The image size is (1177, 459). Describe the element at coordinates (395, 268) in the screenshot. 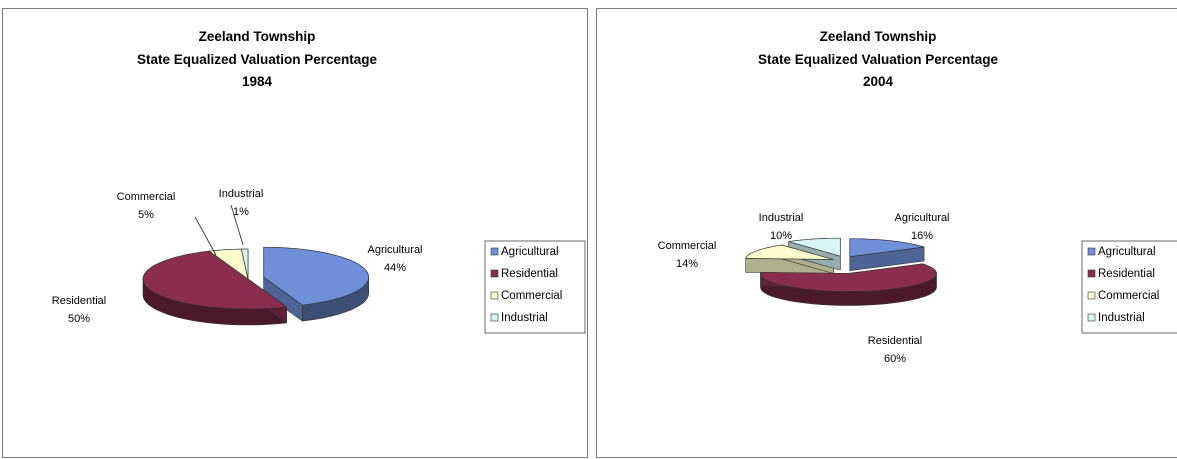

I see `data-label-value-agricultural: 44%` at that location.